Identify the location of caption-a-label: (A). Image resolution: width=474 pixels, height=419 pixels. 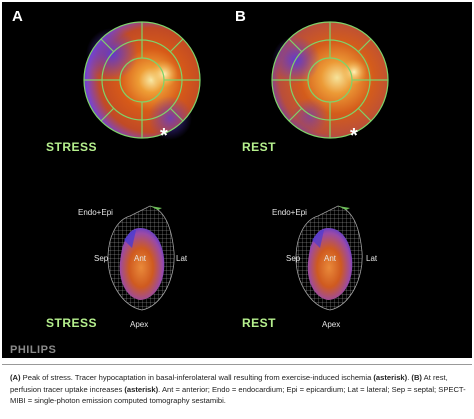
(15, 377).